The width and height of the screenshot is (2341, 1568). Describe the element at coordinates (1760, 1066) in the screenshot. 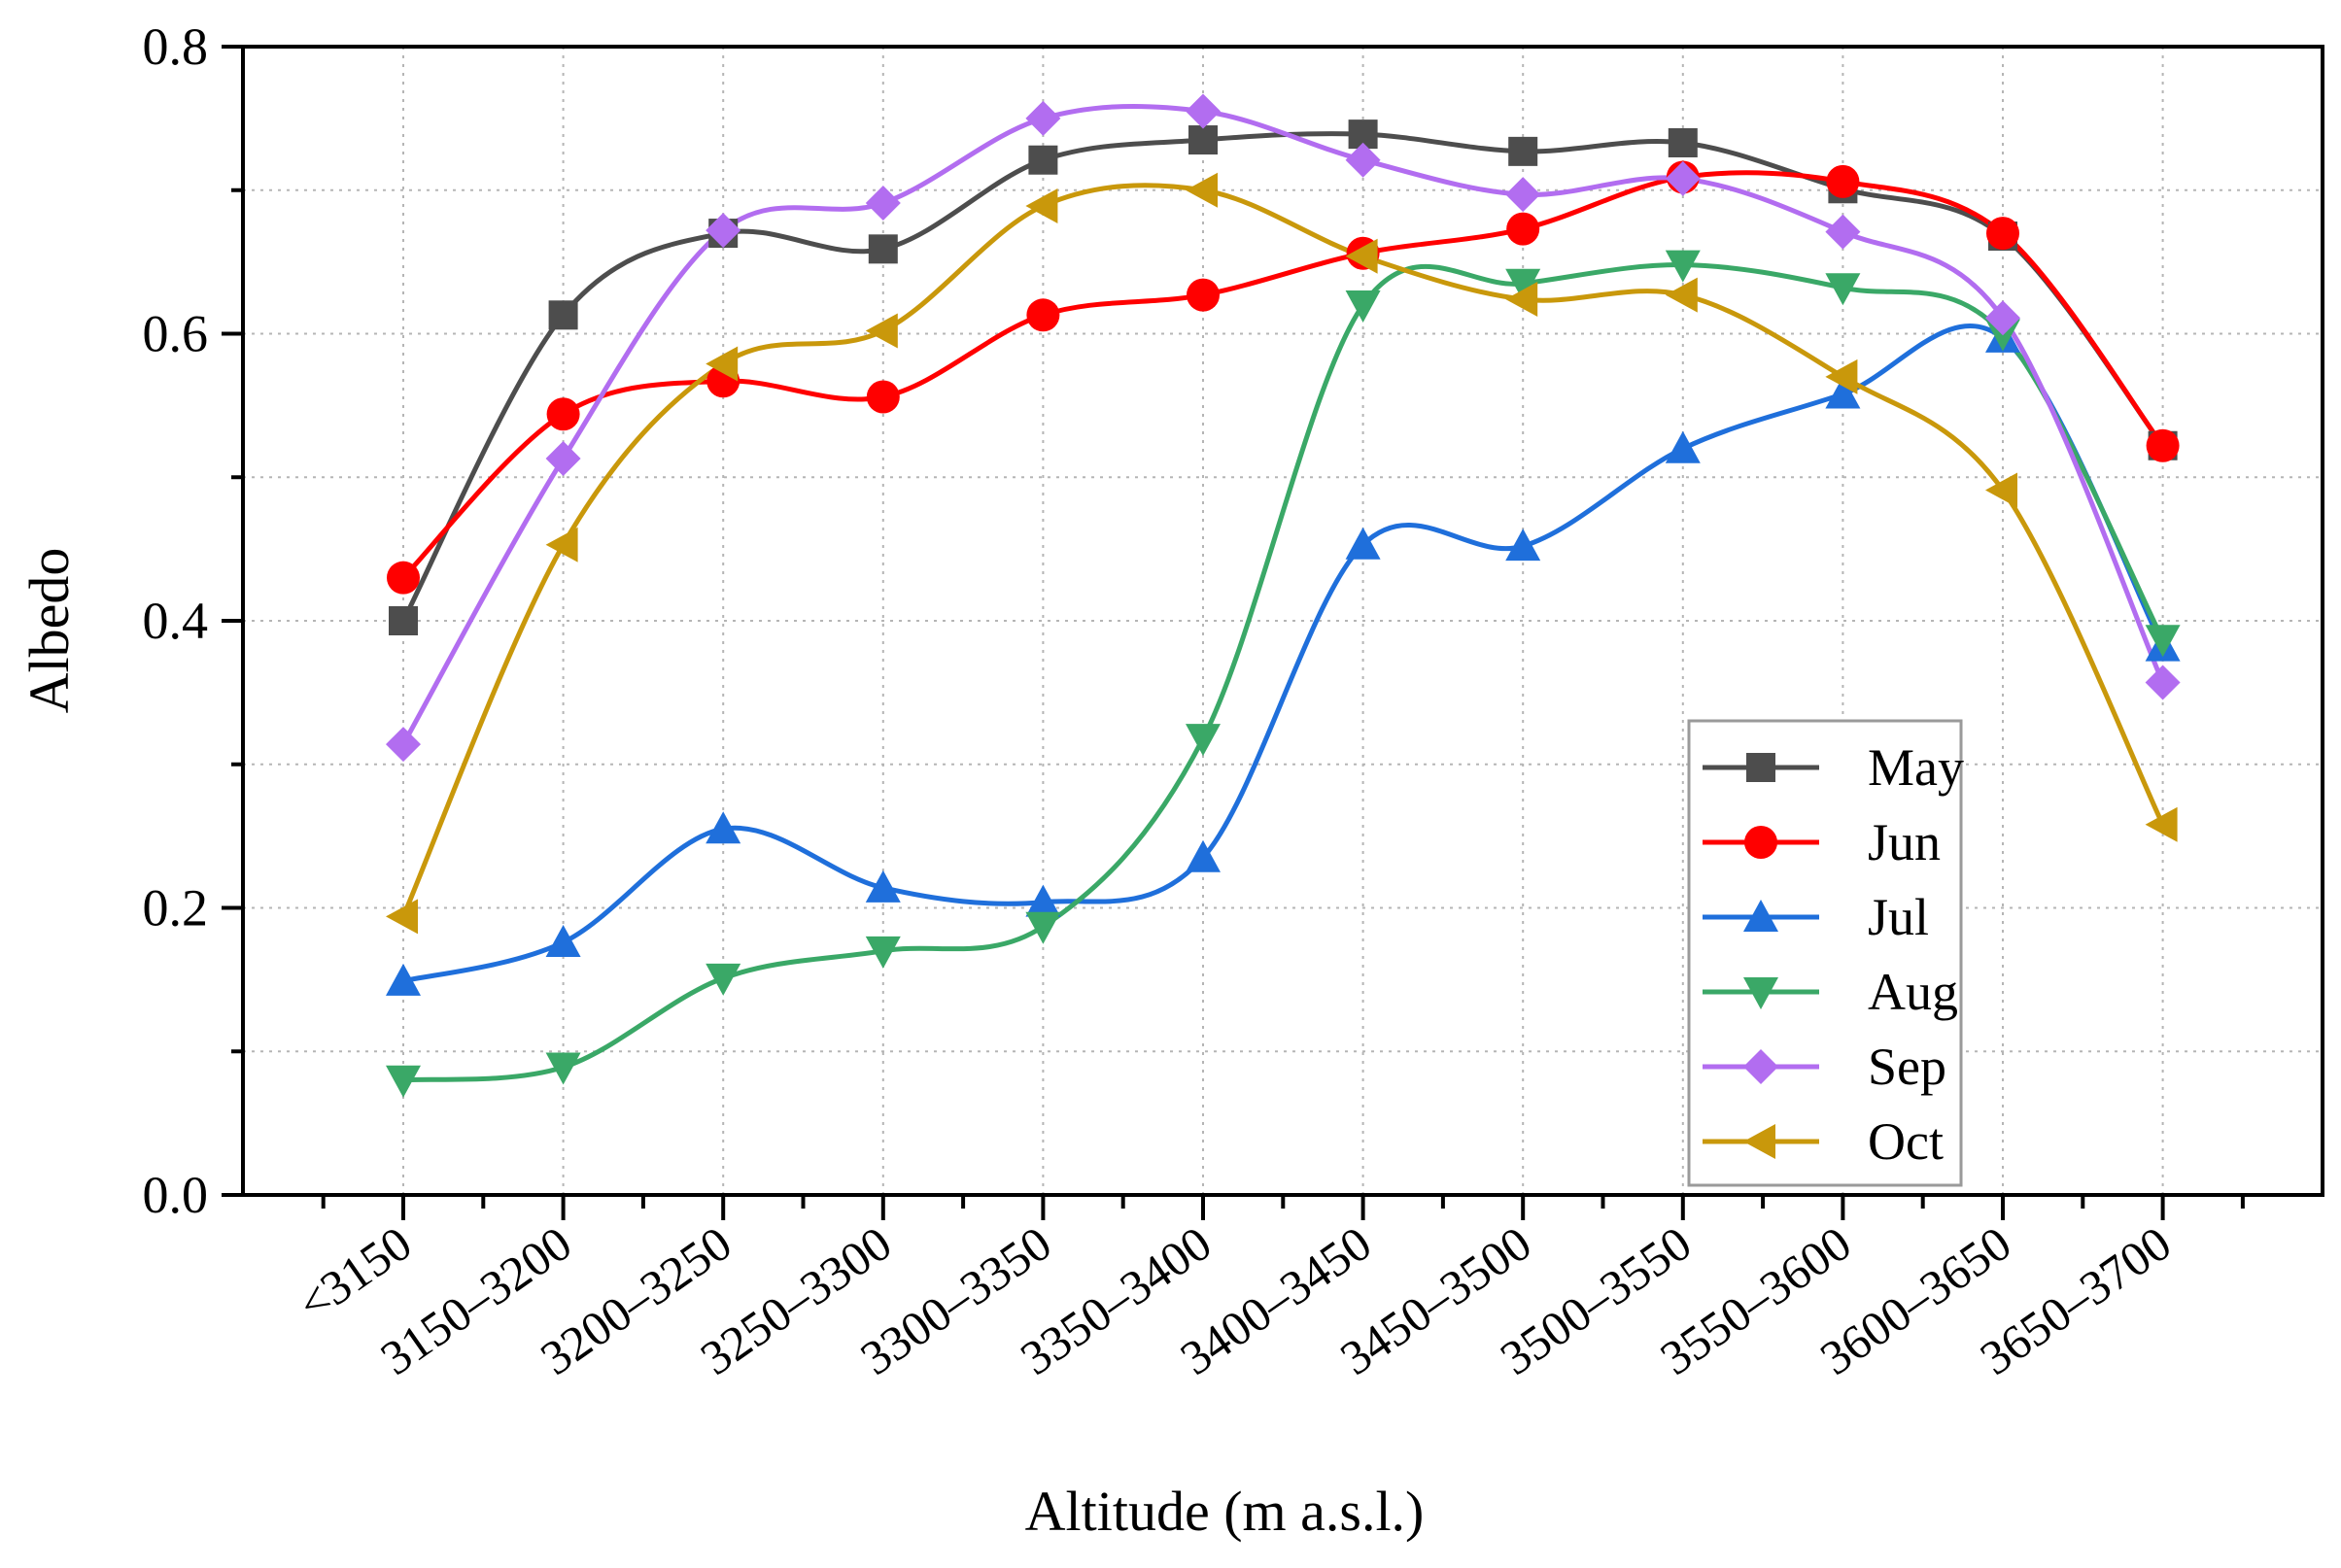

I see `legend-marker-sep` at that location.